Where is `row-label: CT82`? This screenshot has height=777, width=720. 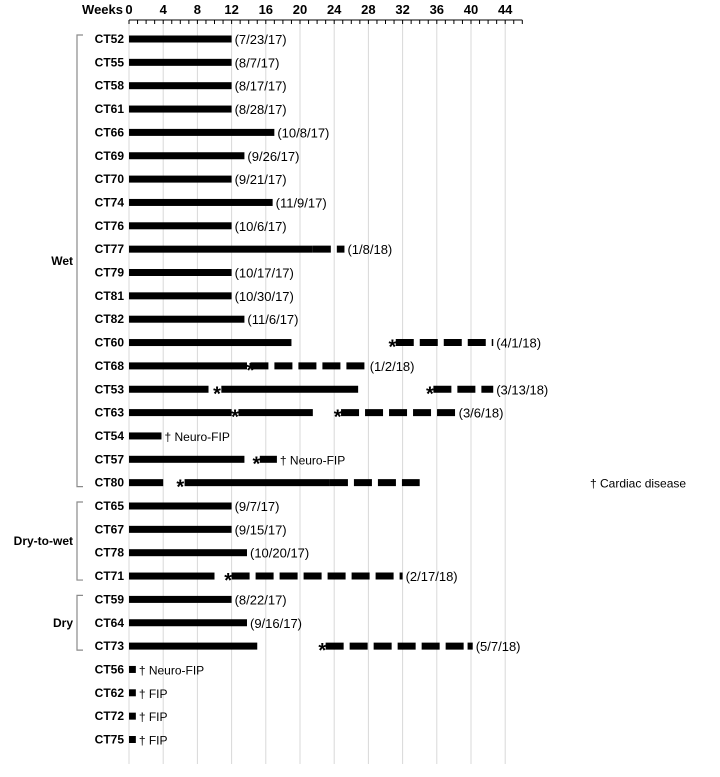
row-label: CT82 is located at coordinates (110, 319).